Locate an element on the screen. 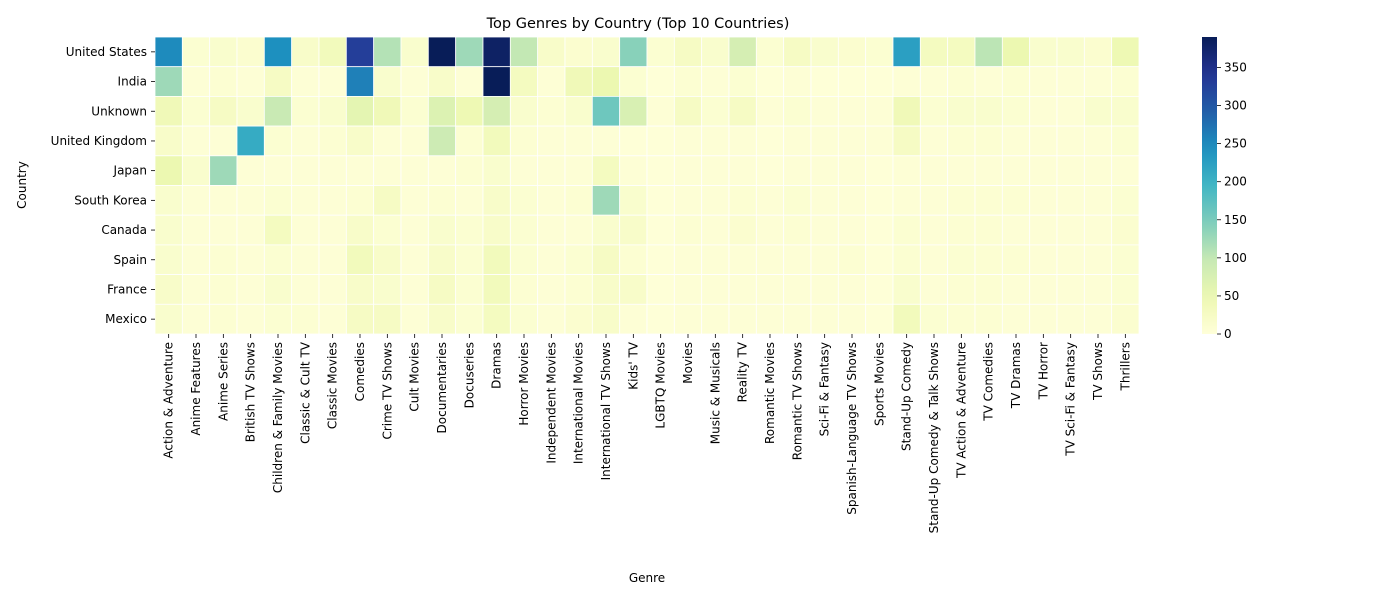 The height and width of the screenshot is (600, 1400). x-tick-label: Dramas is located at coordinates (497, 365).